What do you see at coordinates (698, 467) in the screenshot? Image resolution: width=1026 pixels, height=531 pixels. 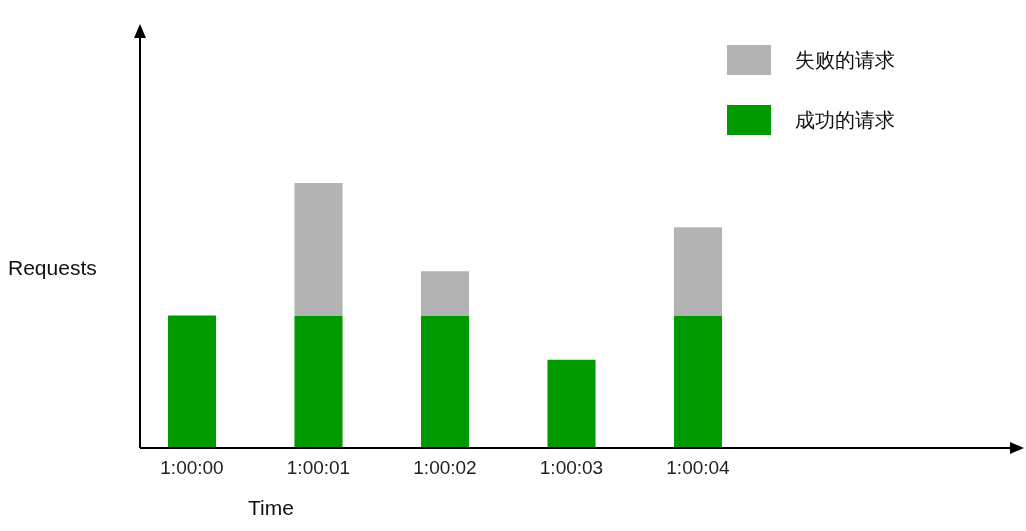 I see `x-tick-label: 1:00:04` at bounding box center [698, 467].